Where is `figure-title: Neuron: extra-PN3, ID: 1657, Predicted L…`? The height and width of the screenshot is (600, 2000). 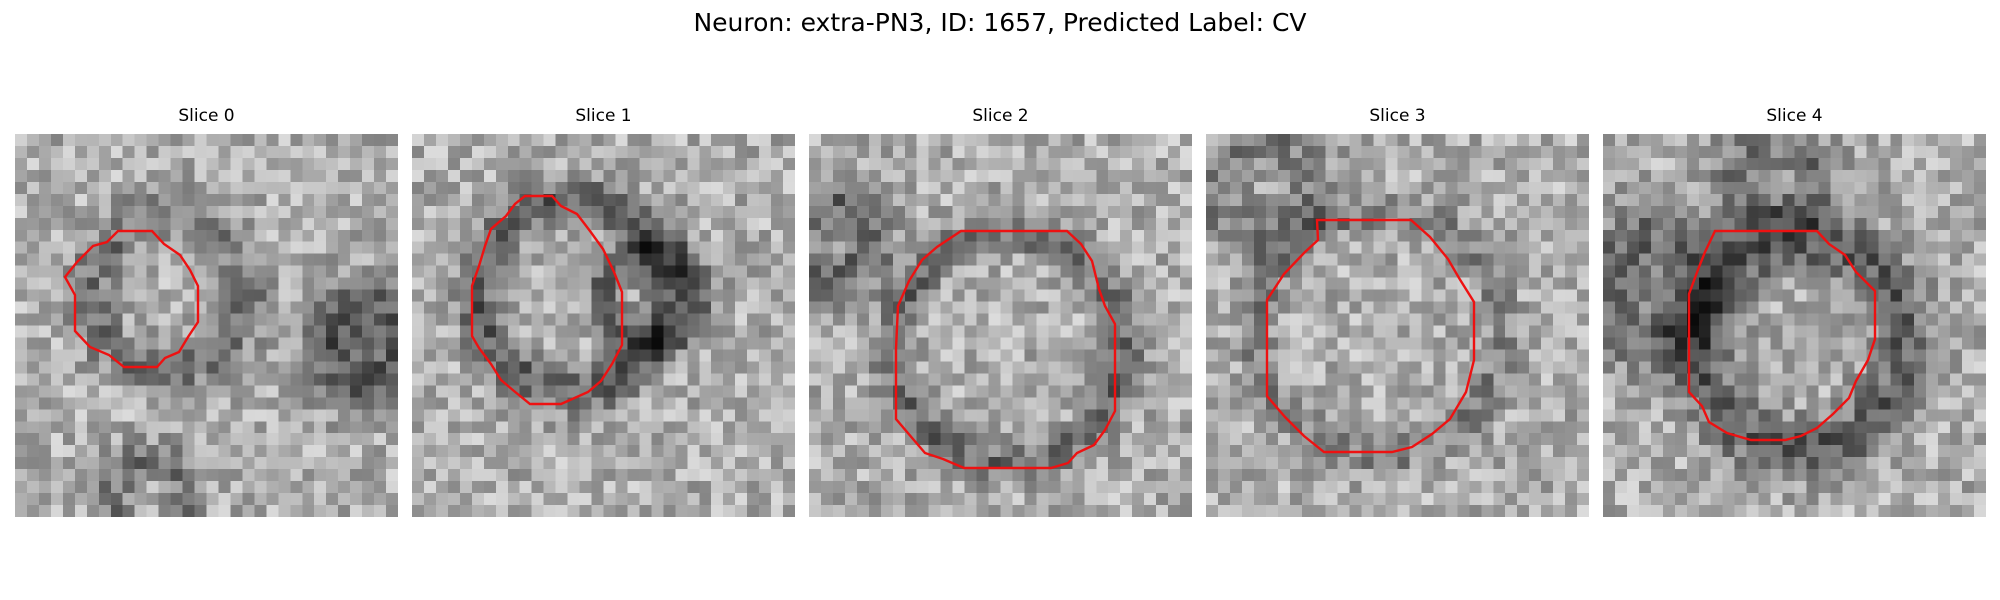 figure-title: Neuron: extra-PN3, ID: 1657, Predicted L… is located at coordinates (1000, 22).